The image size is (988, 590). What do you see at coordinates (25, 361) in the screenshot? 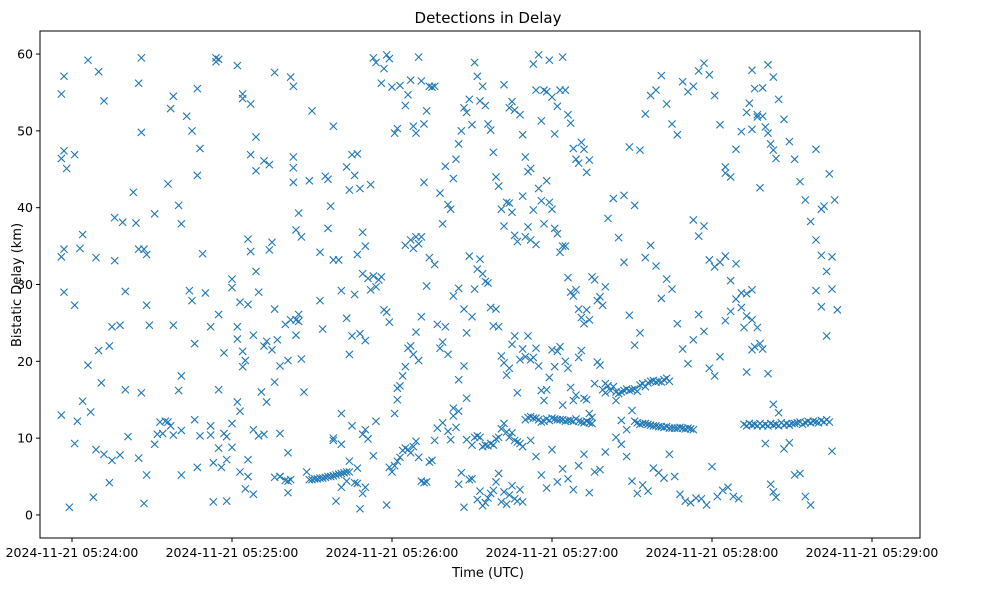
I see `y-tick-label: 20` at bounding box center [25, 361].